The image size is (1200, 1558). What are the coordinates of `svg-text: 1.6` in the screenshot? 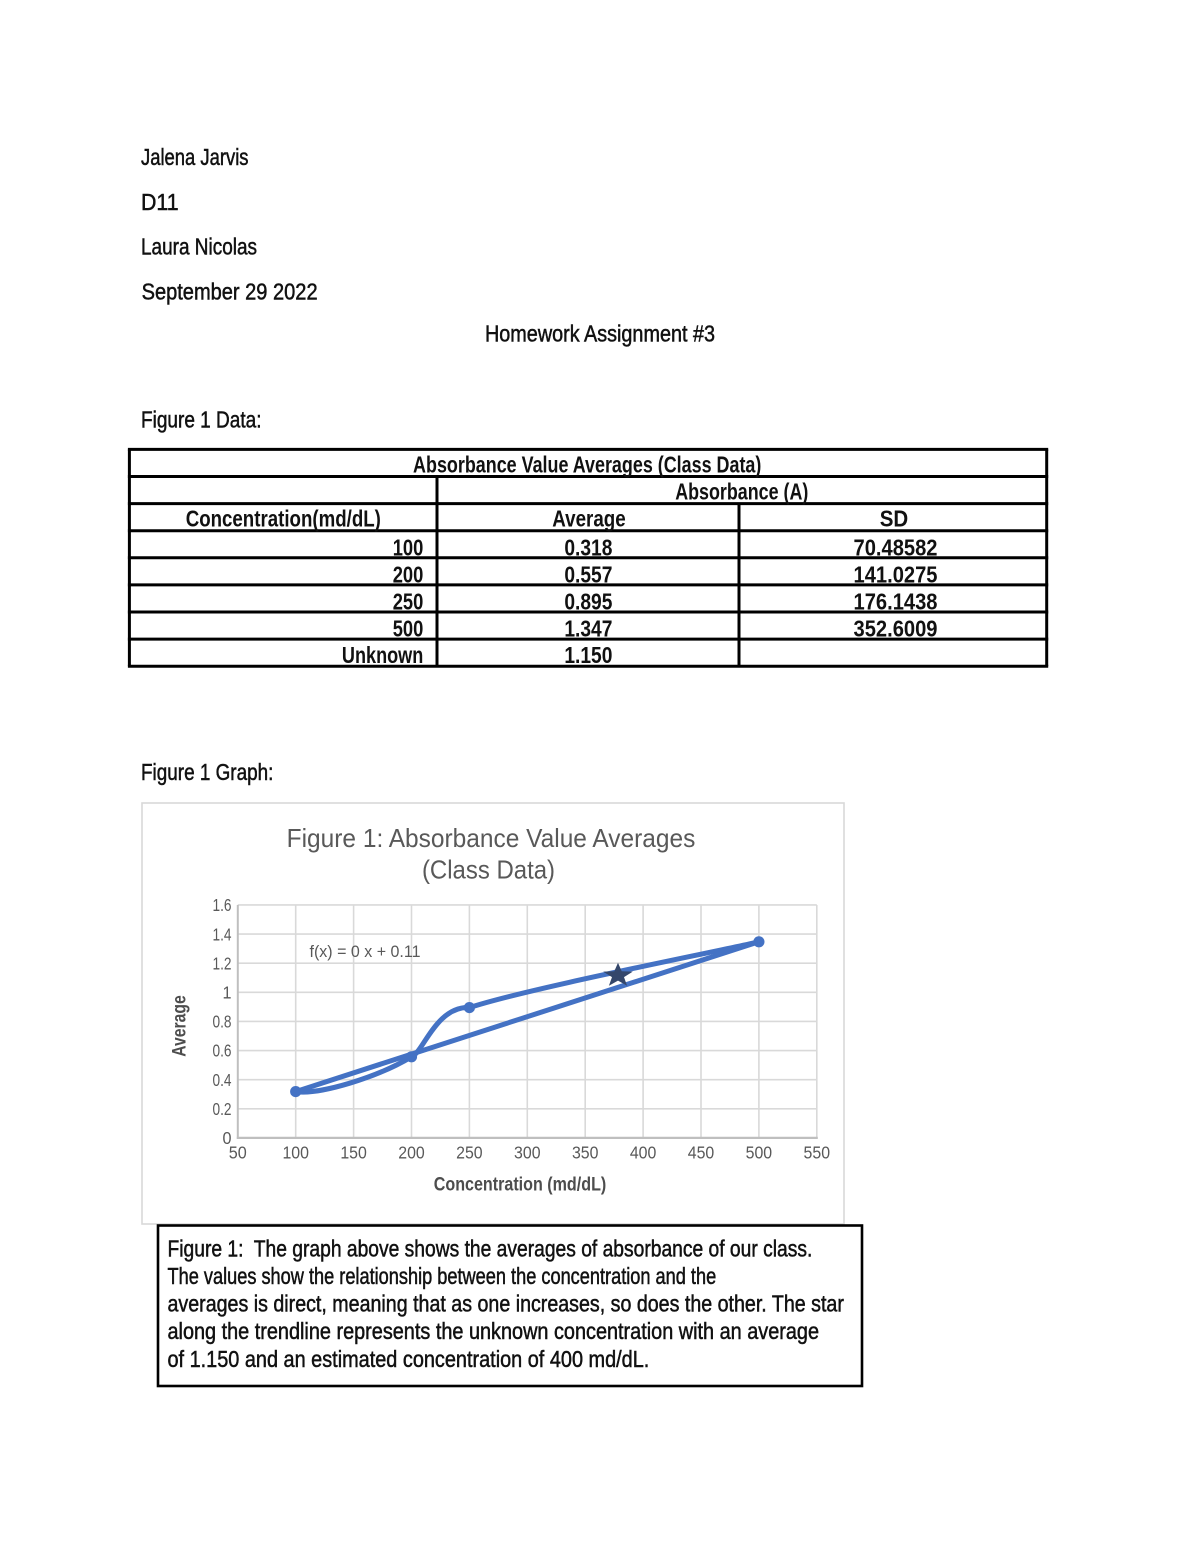 It's located at (222, 905).